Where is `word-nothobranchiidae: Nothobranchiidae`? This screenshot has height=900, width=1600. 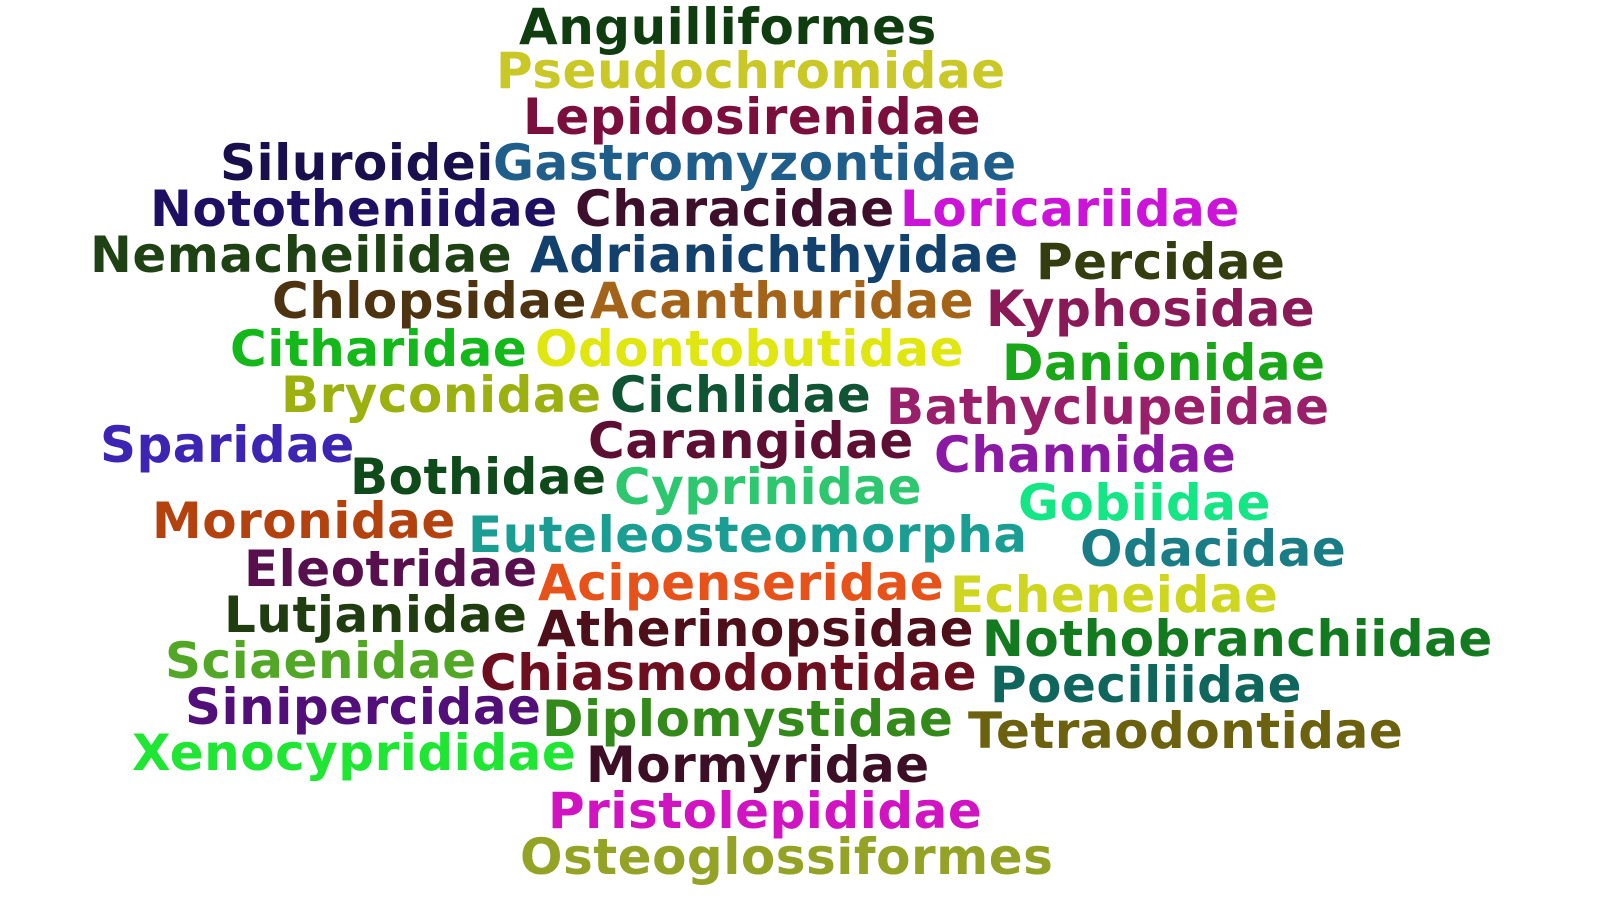
word-nothobranchiidae: Nothobranchiidae is located at coordinates (1237, 639).